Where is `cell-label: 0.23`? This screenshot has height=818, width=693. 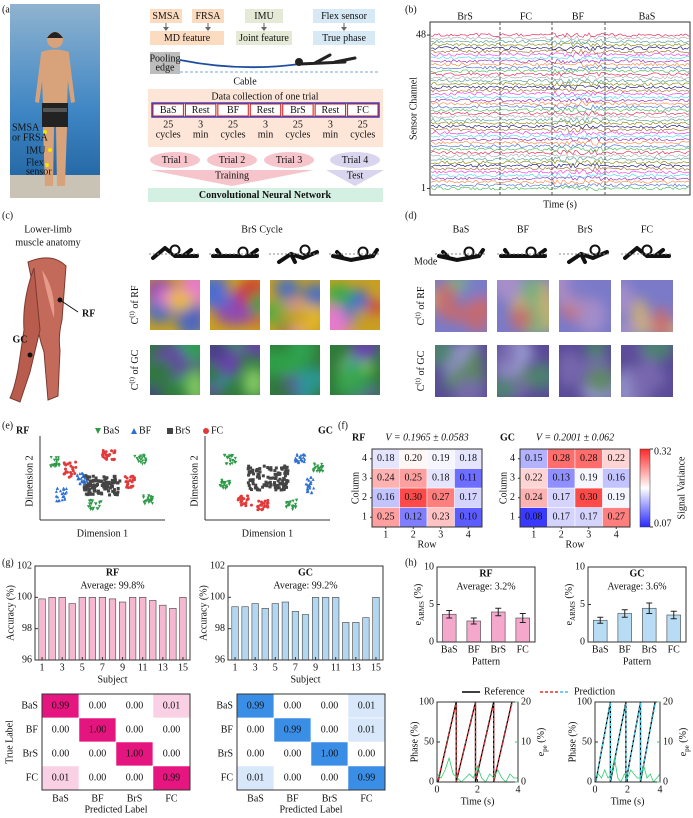
cell-label: 0.23 is located at coordinates (441, 517).